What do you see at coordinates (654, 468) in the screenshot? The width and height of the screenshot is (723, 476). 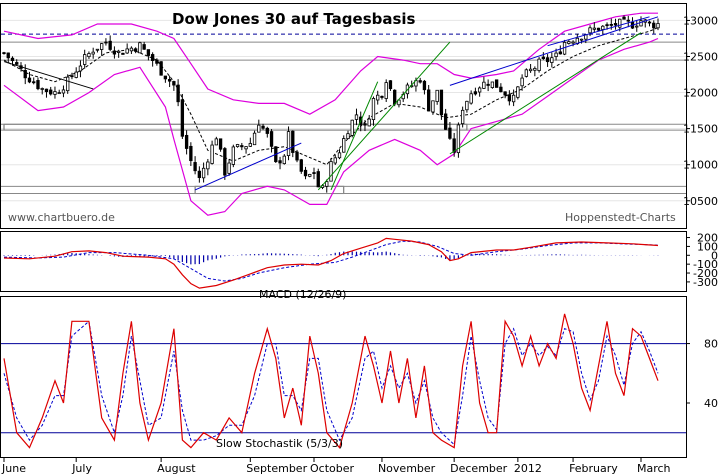 I see `x-axis-label: March` at bounding box center [654, 468].